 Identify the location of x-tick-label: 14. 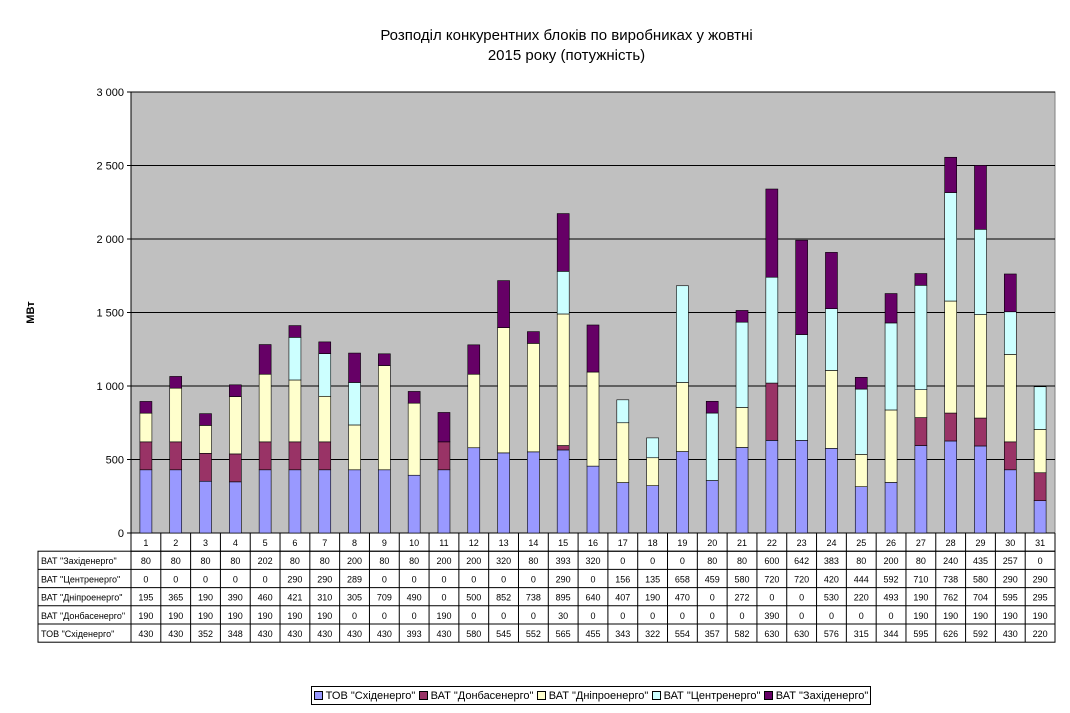
(533, 543).